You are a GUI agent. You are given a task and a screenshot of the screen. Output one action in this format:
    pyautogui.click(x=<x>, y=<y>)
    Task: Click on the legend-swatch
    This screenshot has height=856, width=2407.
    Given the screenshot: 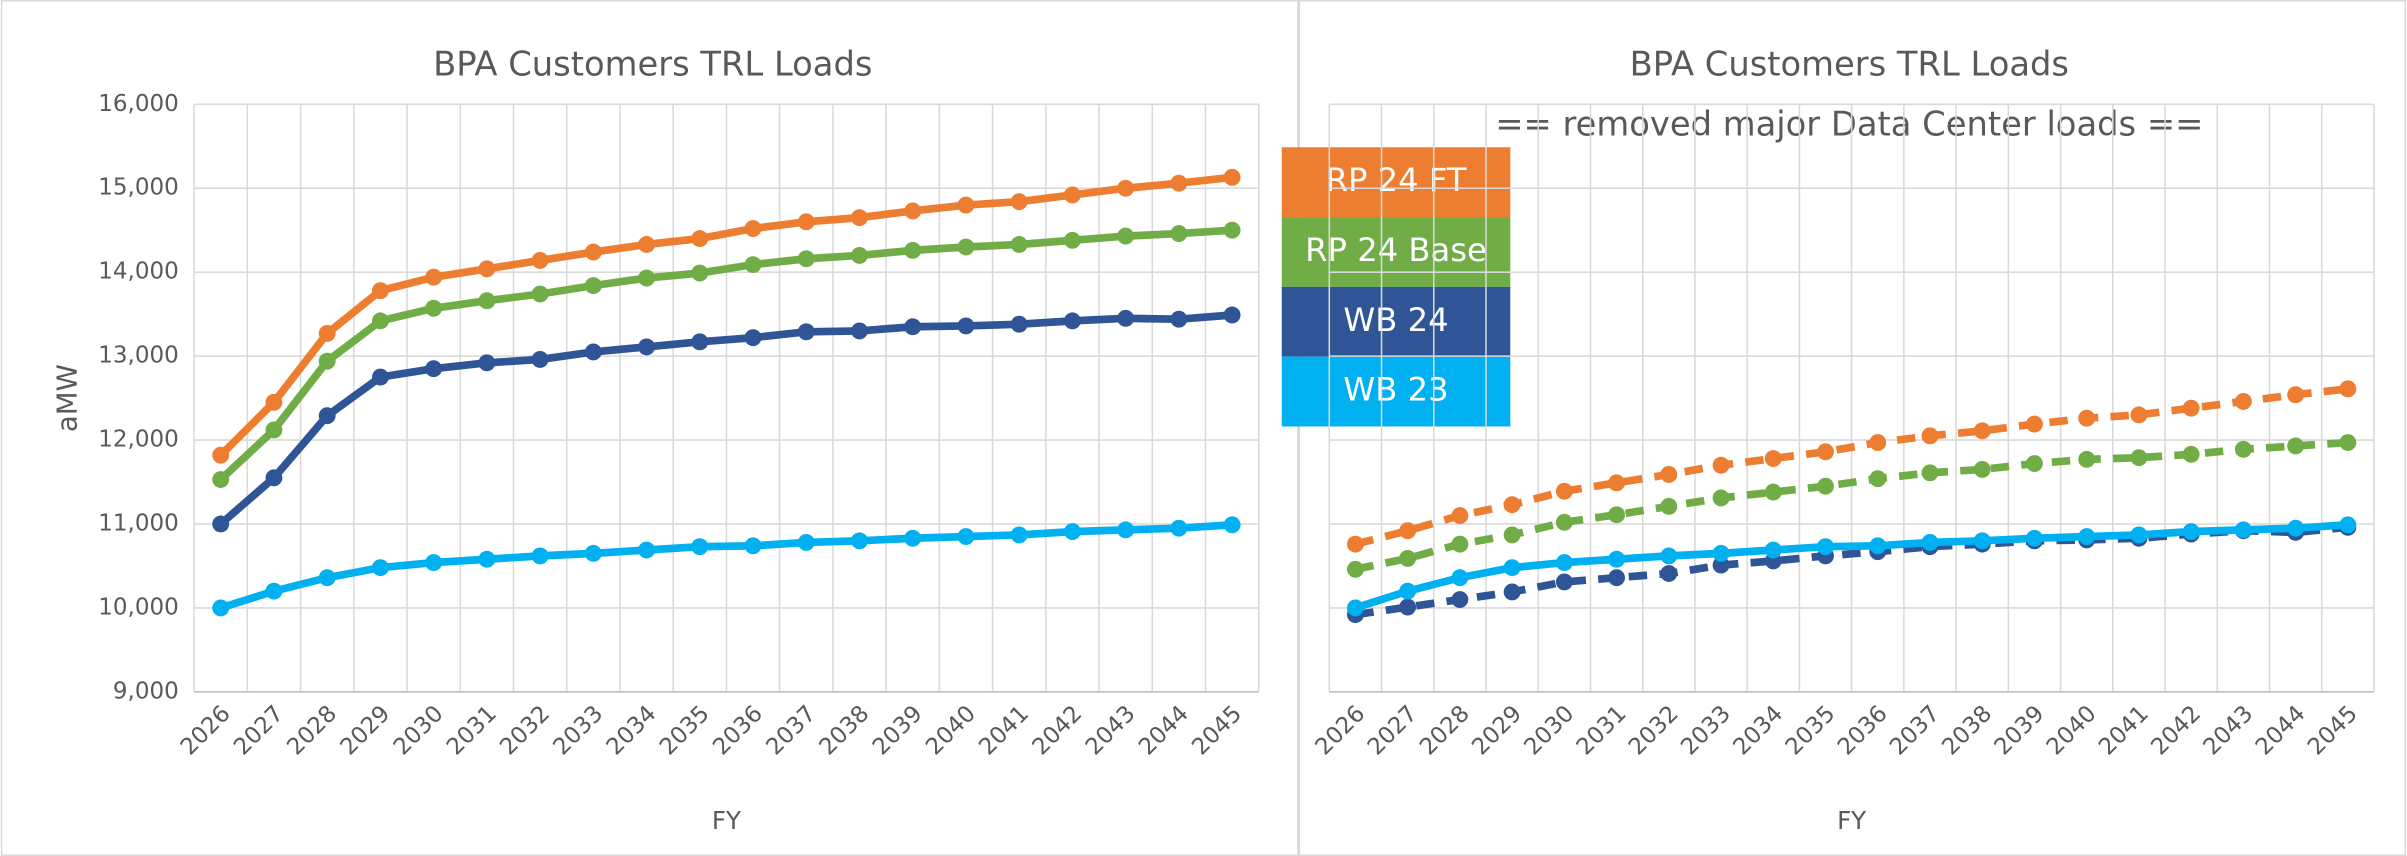 What is the action you would take?
    pyautogui.click(x=1396, y=321)
    